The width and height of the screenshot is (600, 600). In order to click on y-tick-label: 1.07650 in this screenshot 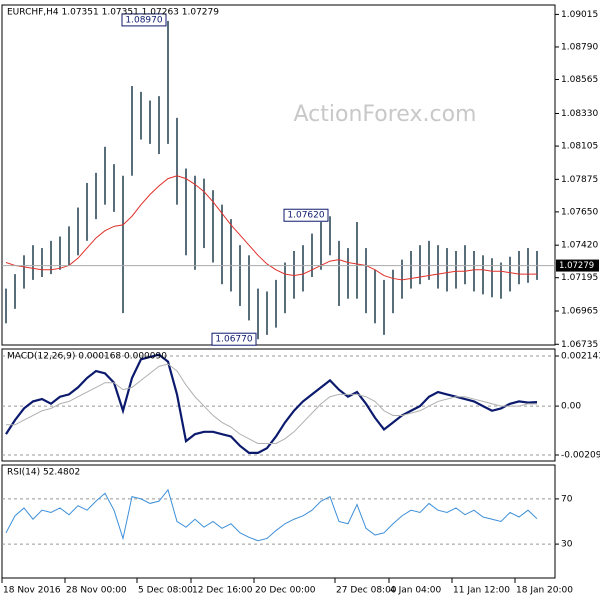, I will do `click(579, 212)`.